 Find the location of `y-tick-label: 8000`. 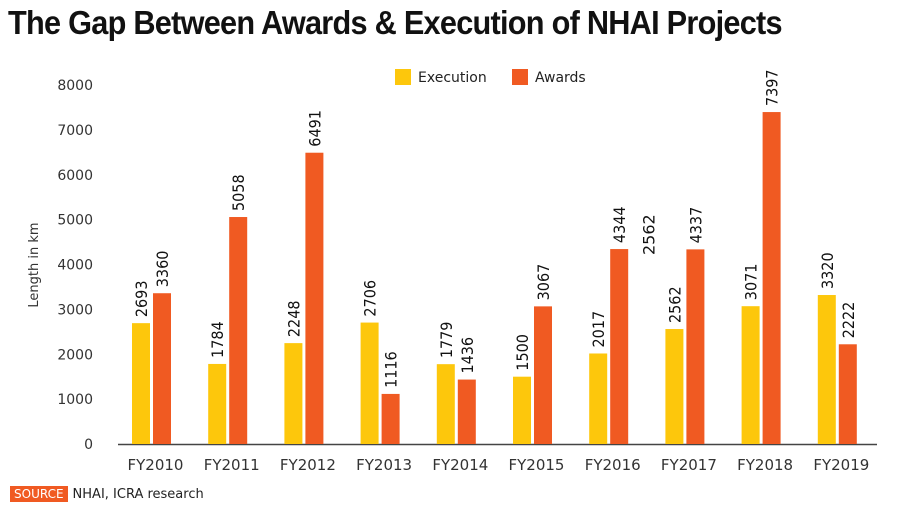

y-tick-label: 8000 is located at coordinates (75, 86).